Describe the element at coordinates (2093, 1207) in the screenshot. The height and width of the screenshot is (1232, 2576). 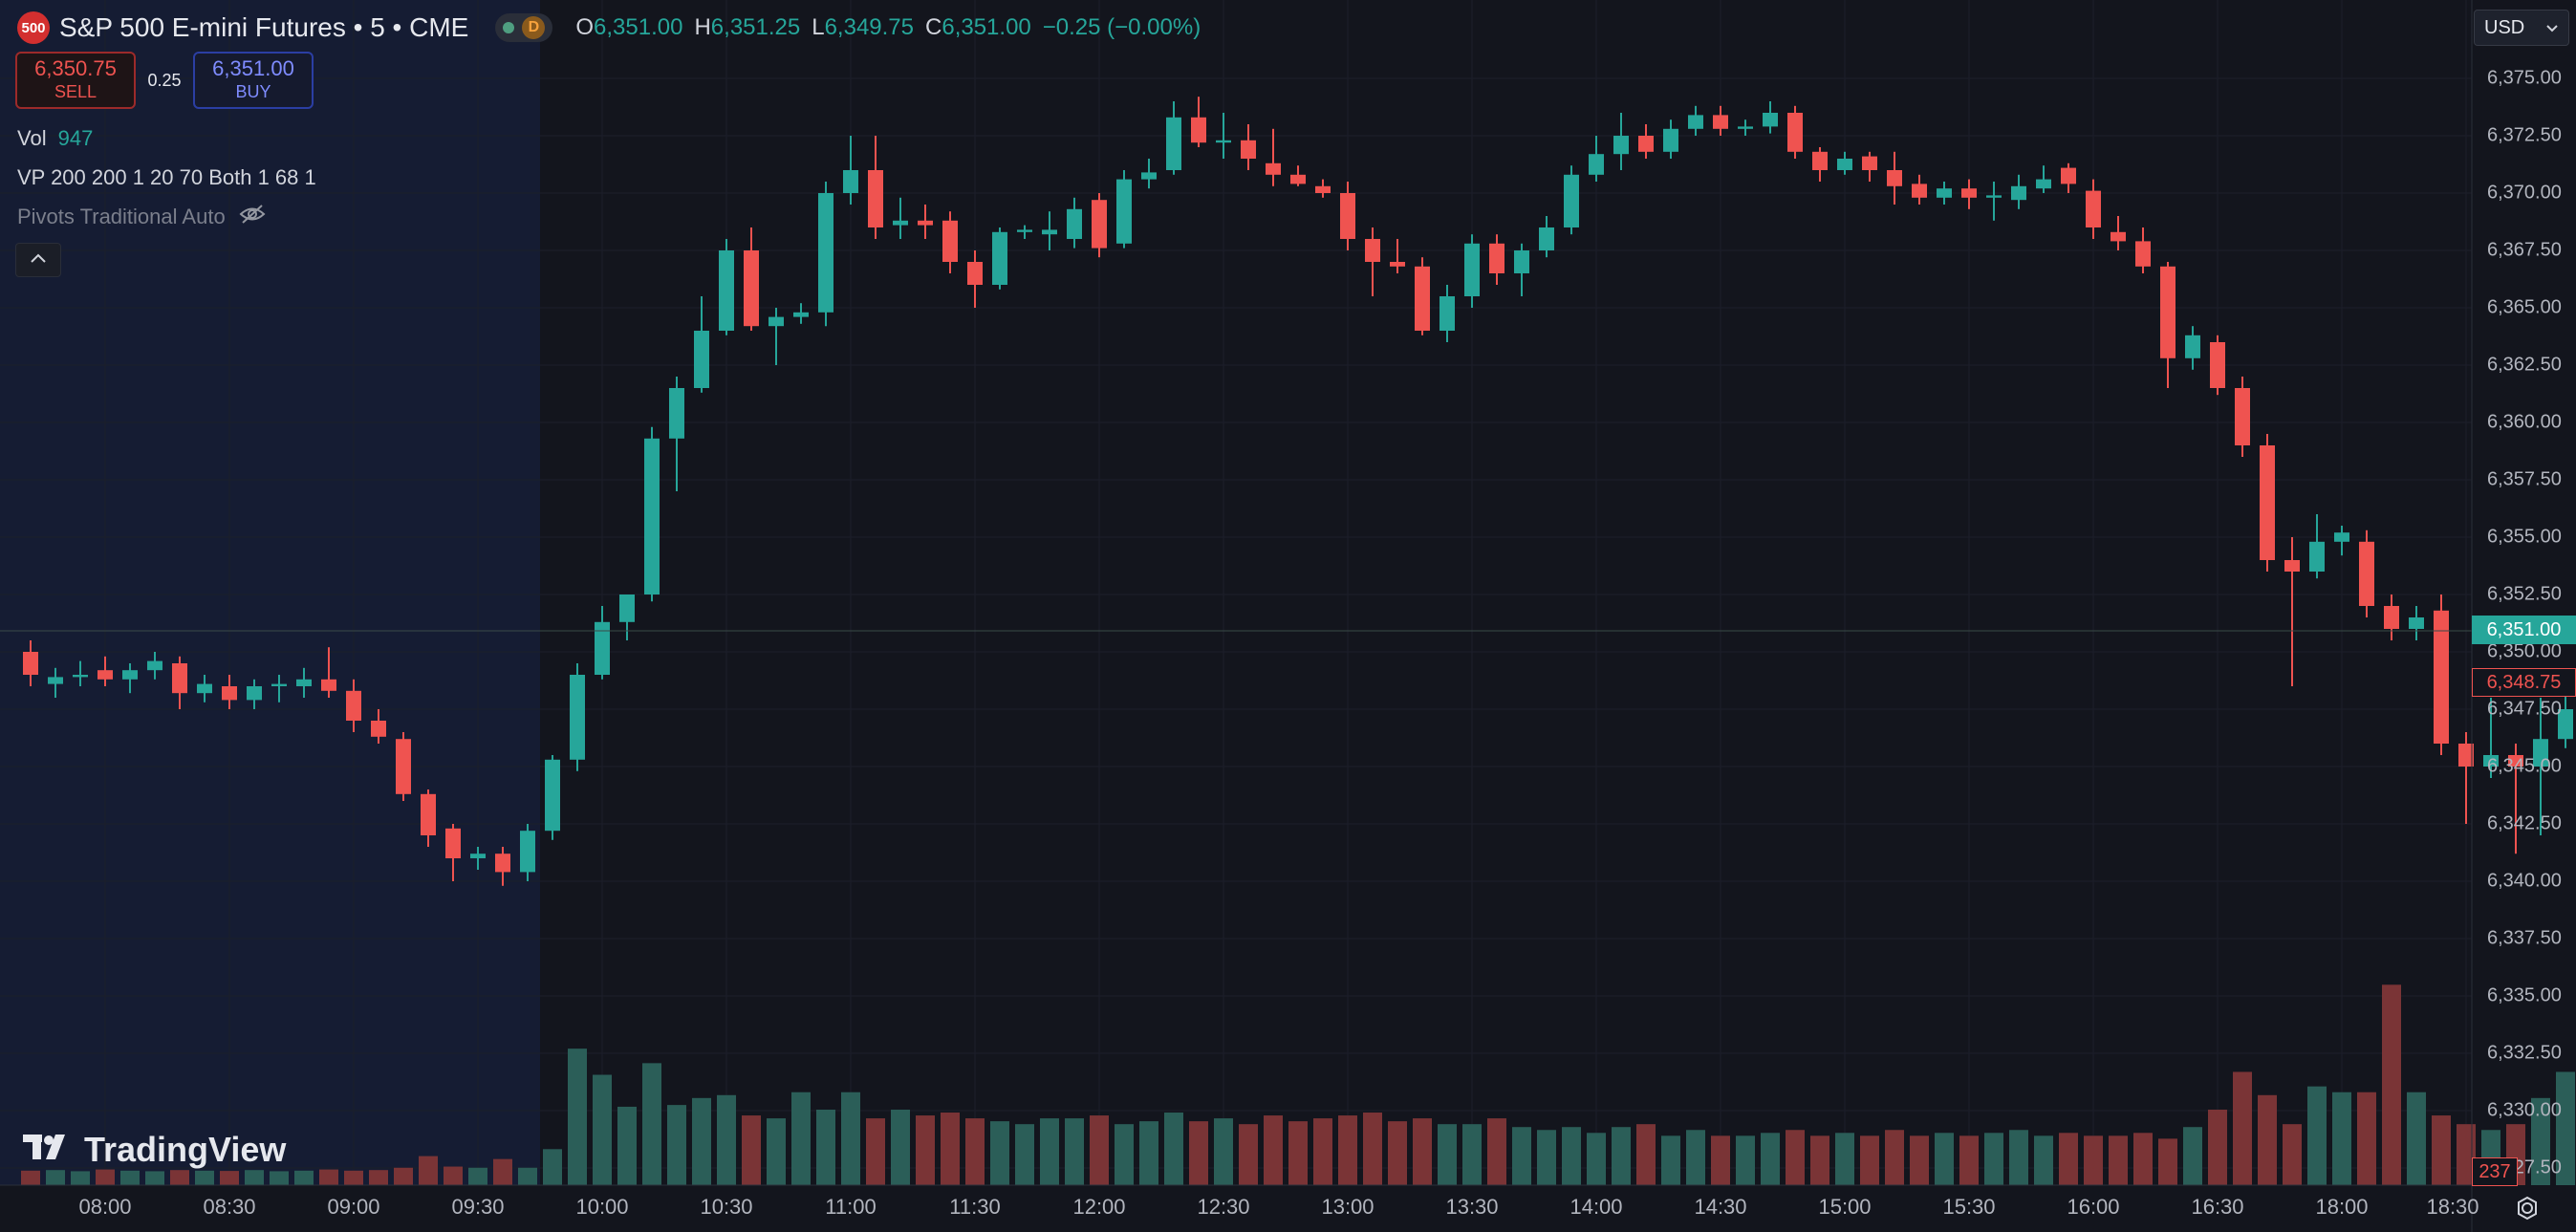
I see `time-axis-label: 16:00` at that location.